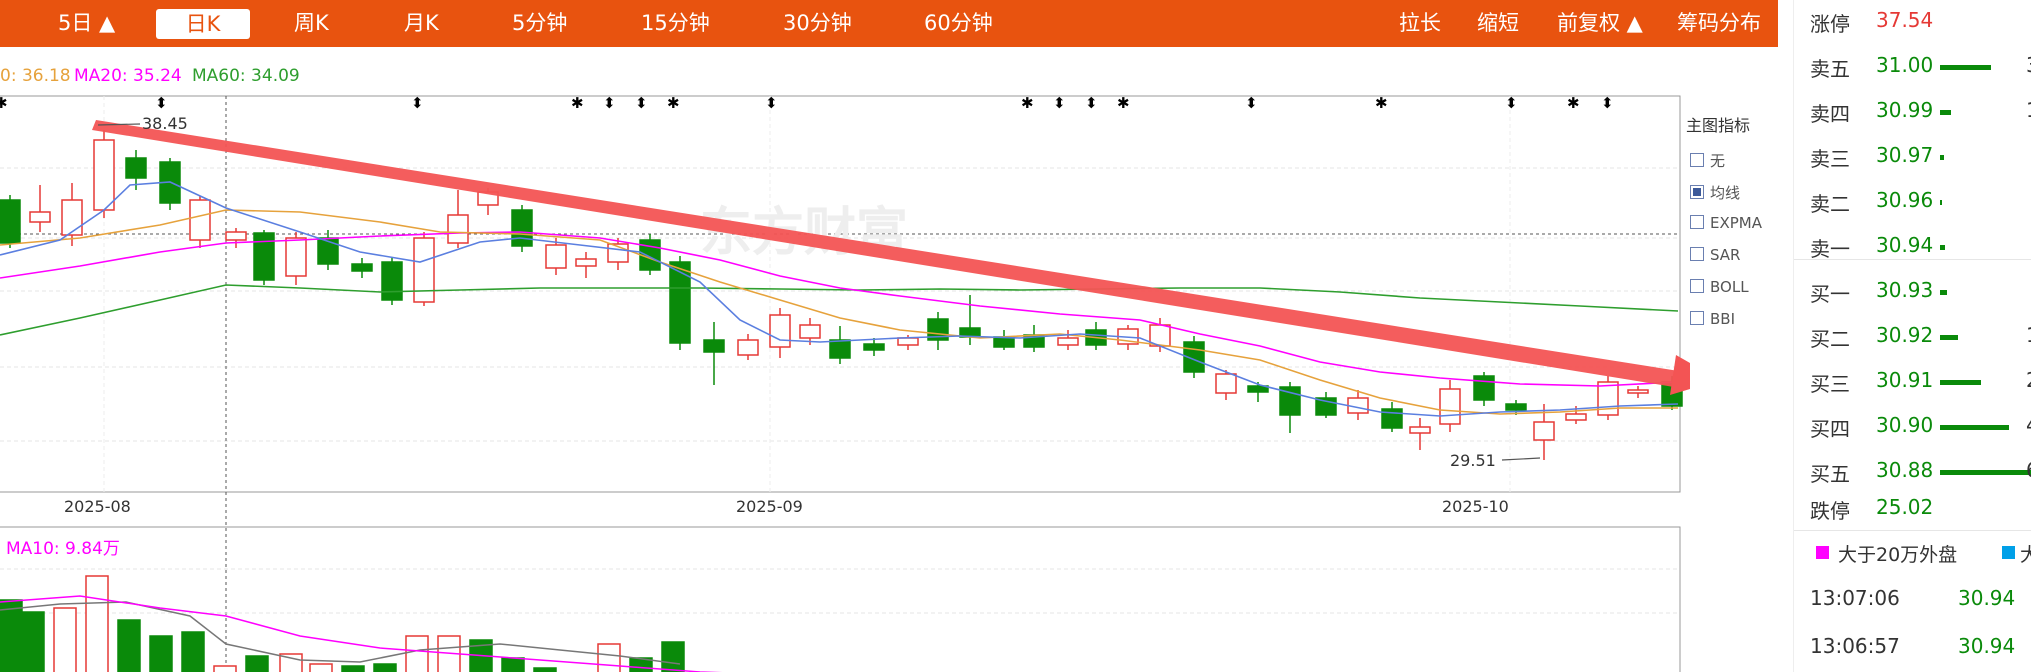  What do you see at coordinates (1830, 384) in the screenshot?
I see `level-label: 买三` at bounding box center [1830, 384].